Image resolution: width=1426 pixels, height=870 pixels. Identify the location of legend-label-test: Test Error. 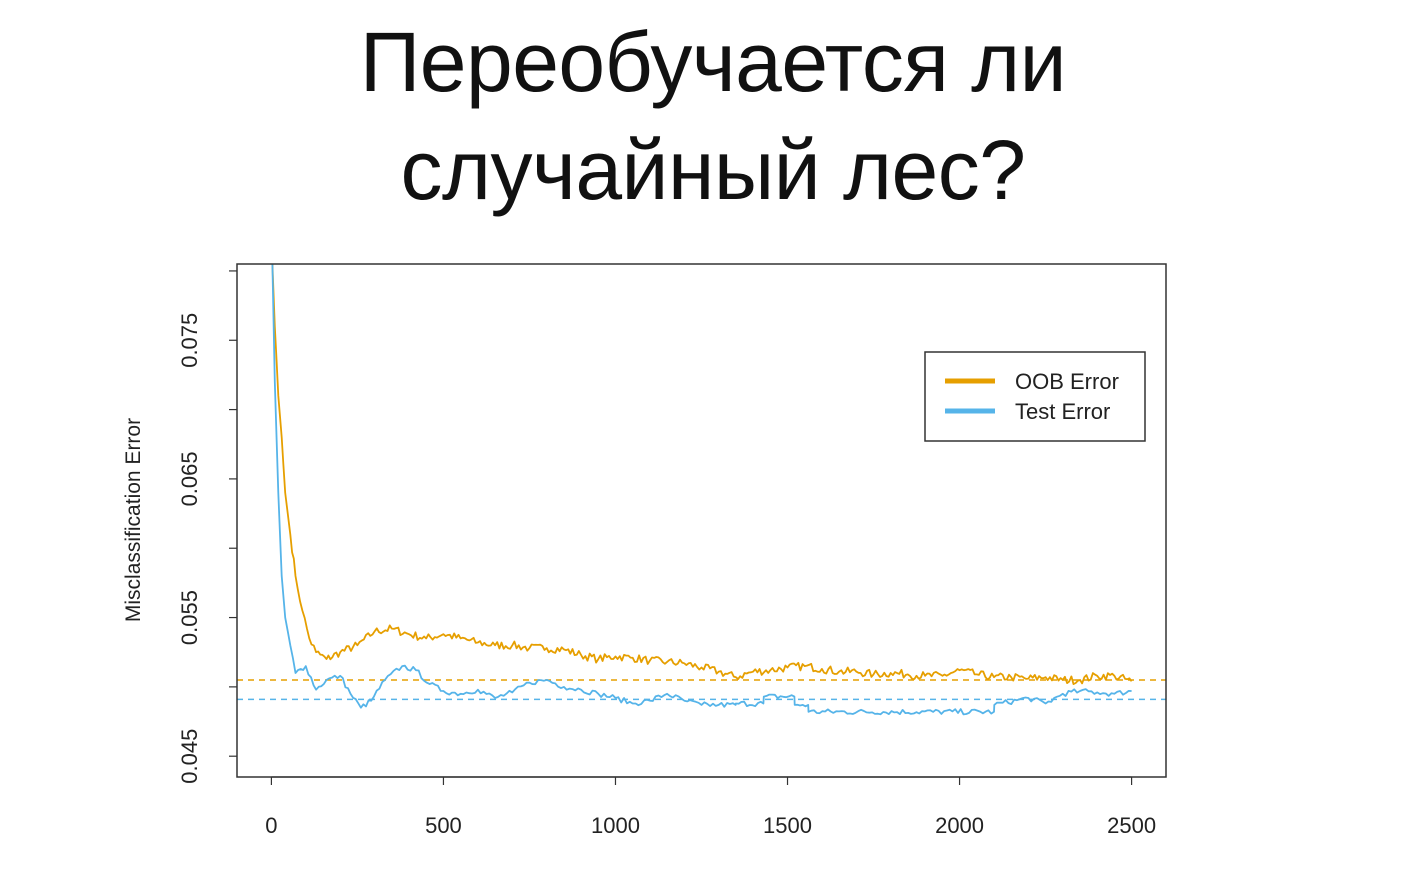
(1062, 411).